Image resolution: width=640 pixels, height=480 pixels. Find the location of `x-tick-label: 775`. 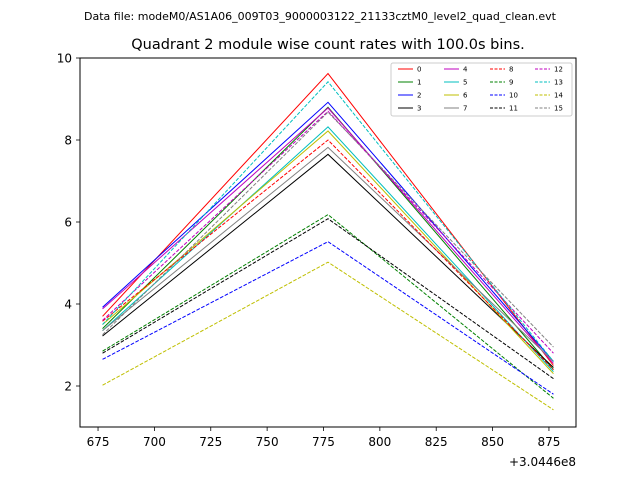

x-tick-label: 775 is located at coordinates (323, 442).